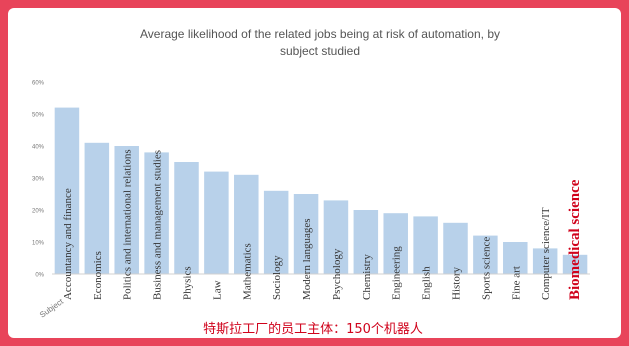 The height and width of the screenshot is (346, 629). What do you see at coordinates (188, 283) in the screenshot?
I see `x-tick-label: Physics` at bounding box center [188, 283].